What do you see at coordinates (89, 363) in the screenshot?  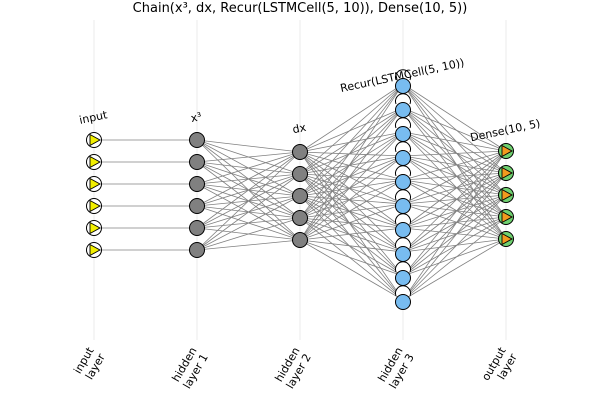 I see `input-axis-label: inputlayer` at bounding box center [89, 363].